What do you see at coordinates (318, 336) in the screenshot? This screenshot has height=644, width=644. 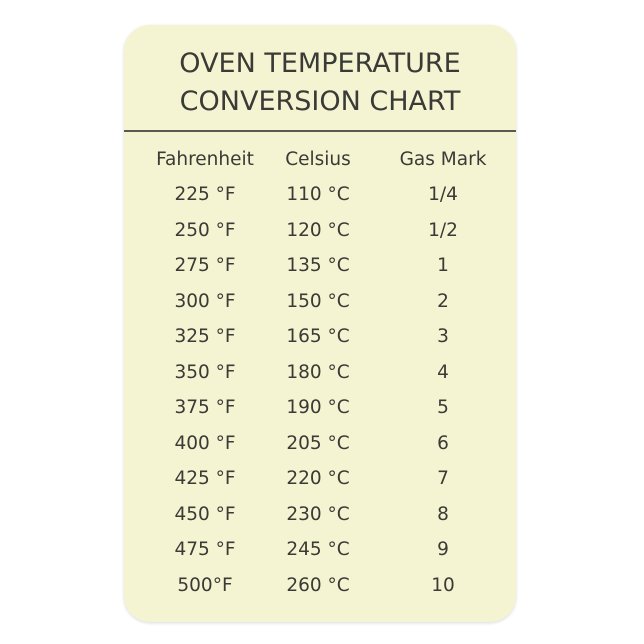 I see `cell-celsius: 165 °C` at bounding box center [318, 336].